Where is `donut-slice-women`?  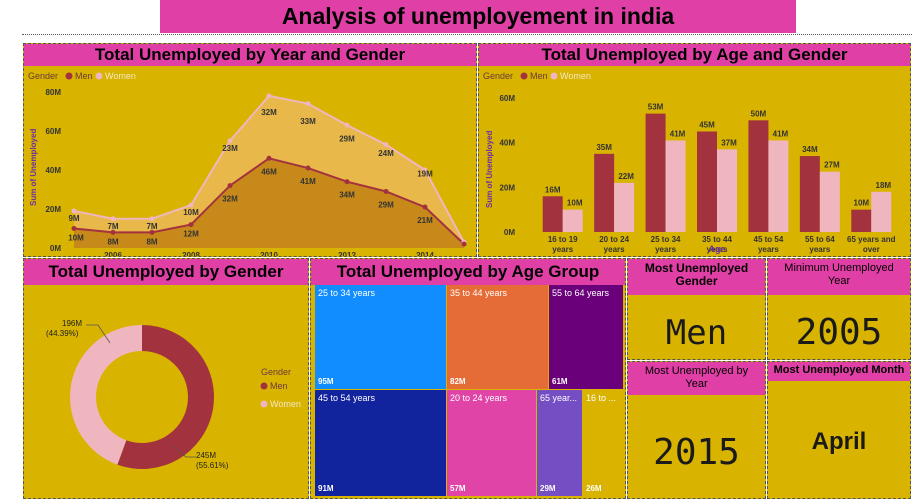 donut-slice-women is located at coordinates (106, 395).